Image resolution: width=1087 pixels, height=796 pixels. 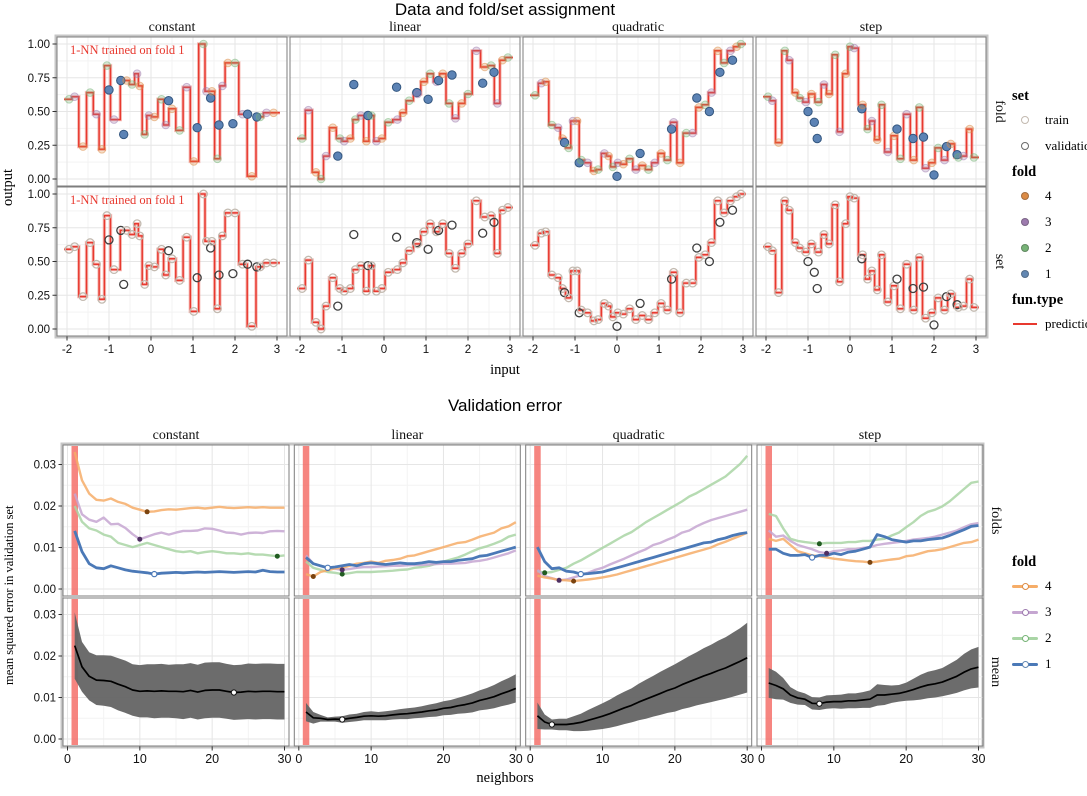 What do you see at coordinates (39, 113) in the screenshot?
I see `fig1-y-tick: 0.50` at bounding box center [39, 113].